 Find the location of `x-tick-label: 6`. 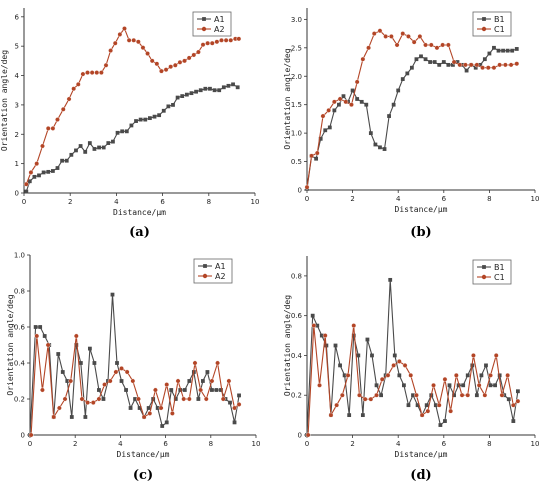

x-tick-label: 6 is located at coordinates (444, 199).